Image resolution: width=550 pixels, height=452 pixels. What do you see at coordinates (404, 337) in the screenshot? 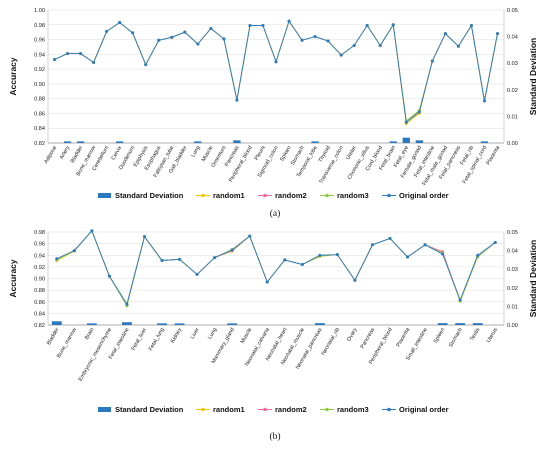
I see `x-tick-label: Placenta` at bounding box center [404, 337].